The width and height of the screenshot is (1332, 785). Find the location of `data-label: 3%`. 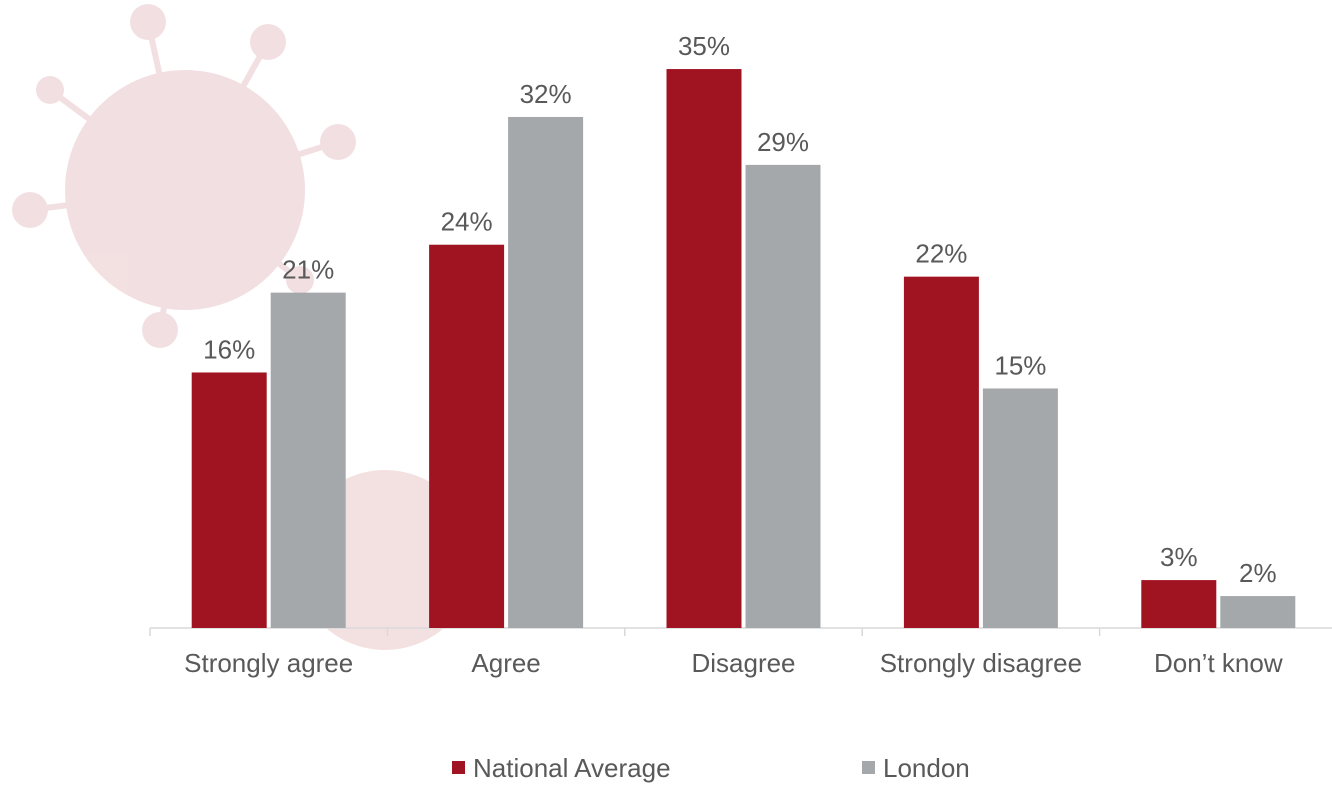

data-label: 3% is located at coordinates (1179, 557).